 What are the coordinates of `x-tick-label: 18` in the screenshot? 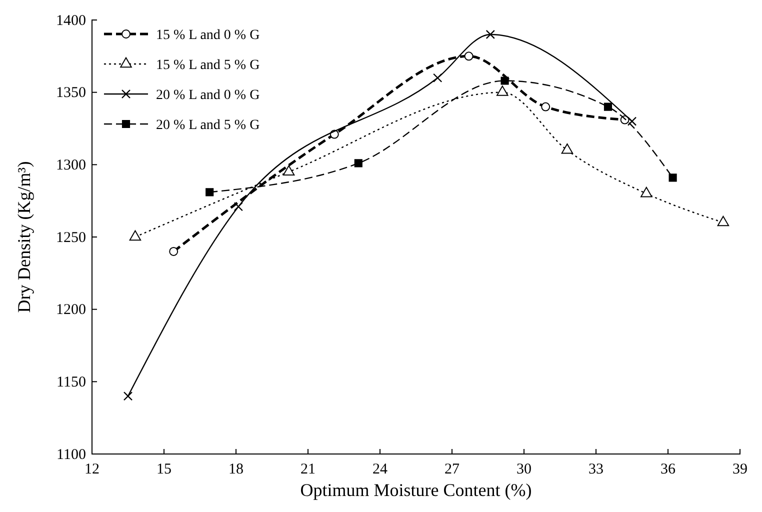 It's located at (236, 470).